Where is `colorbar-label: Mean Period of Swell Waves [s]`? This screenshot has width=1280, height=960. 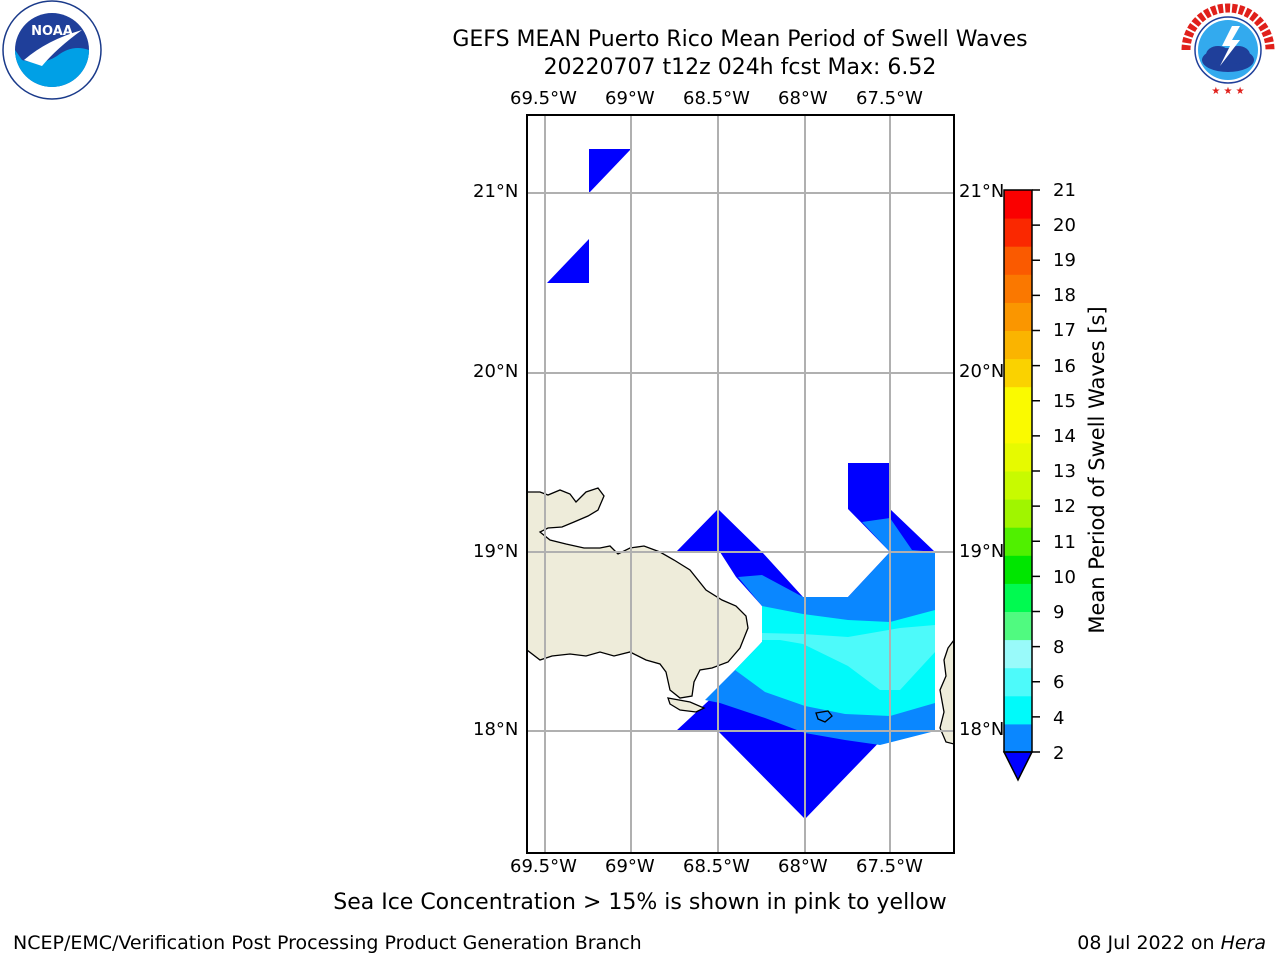
colorbar-label: Mean Period of Swell Waves [s] is located at coordinates (1097, 470).